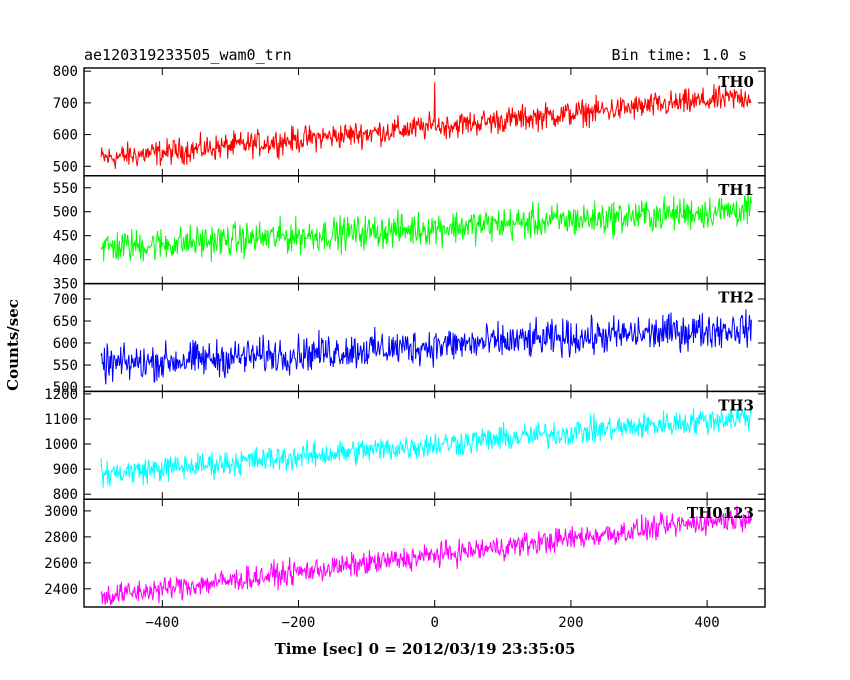 This screenshot has height=680, width=850. What do you see at coordinates (426, 447) in the screenshot?
I see `series-line-th3` at bounding box center [426, 447].